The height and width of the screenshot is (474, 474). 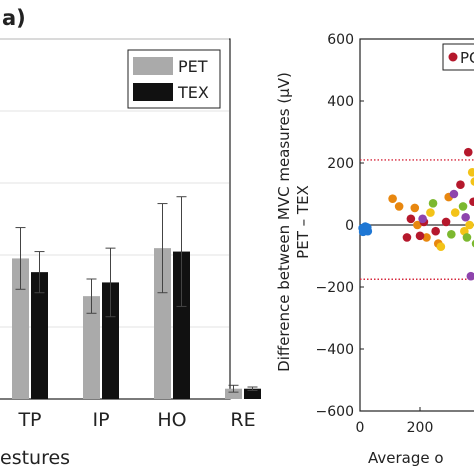 I want to click on scatter-y-axis-label: Difference between MVC measures (μV), so click(x=284, y=222).